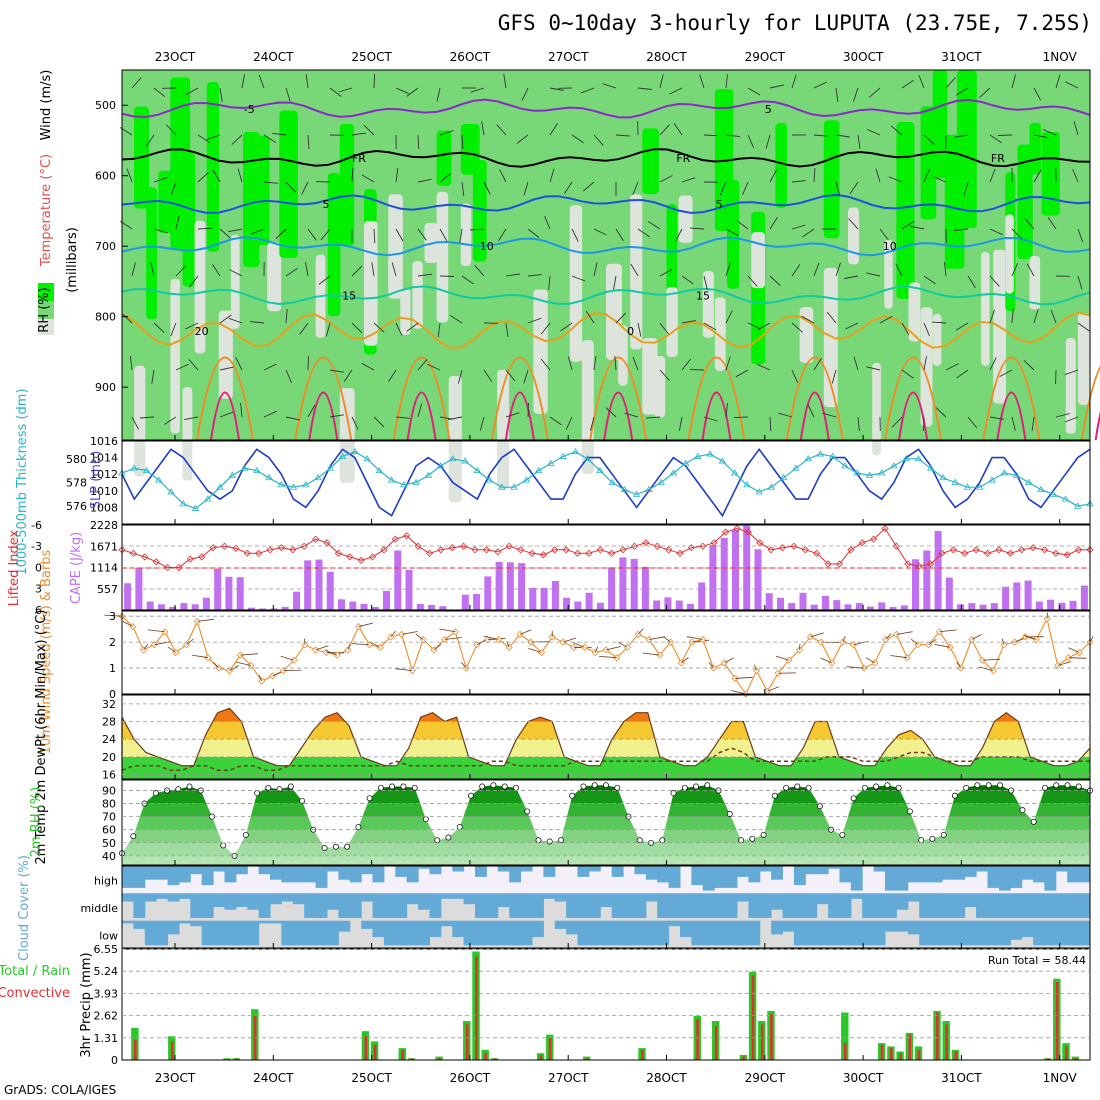 The width and height of the screenshot is (1100, 1100). What do you see at coordinates (716, 398) in the screenshot?
I see `isotherm-loop` at bounding box center [716, 398].